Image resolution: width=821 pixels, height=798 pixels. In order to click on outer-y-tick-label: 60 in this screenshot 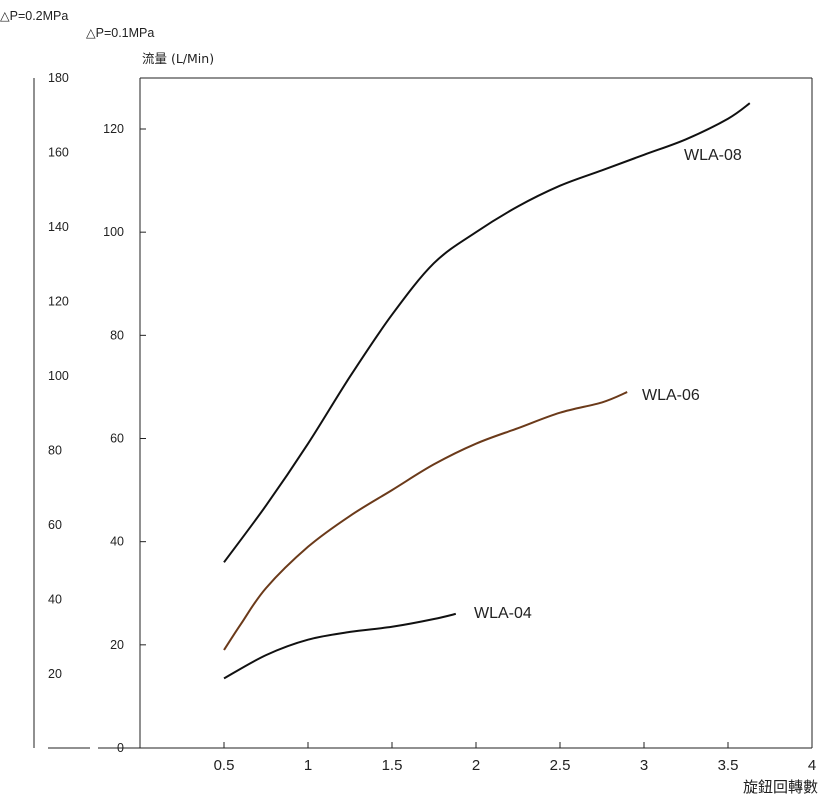, I will do `click(55, 525)`.